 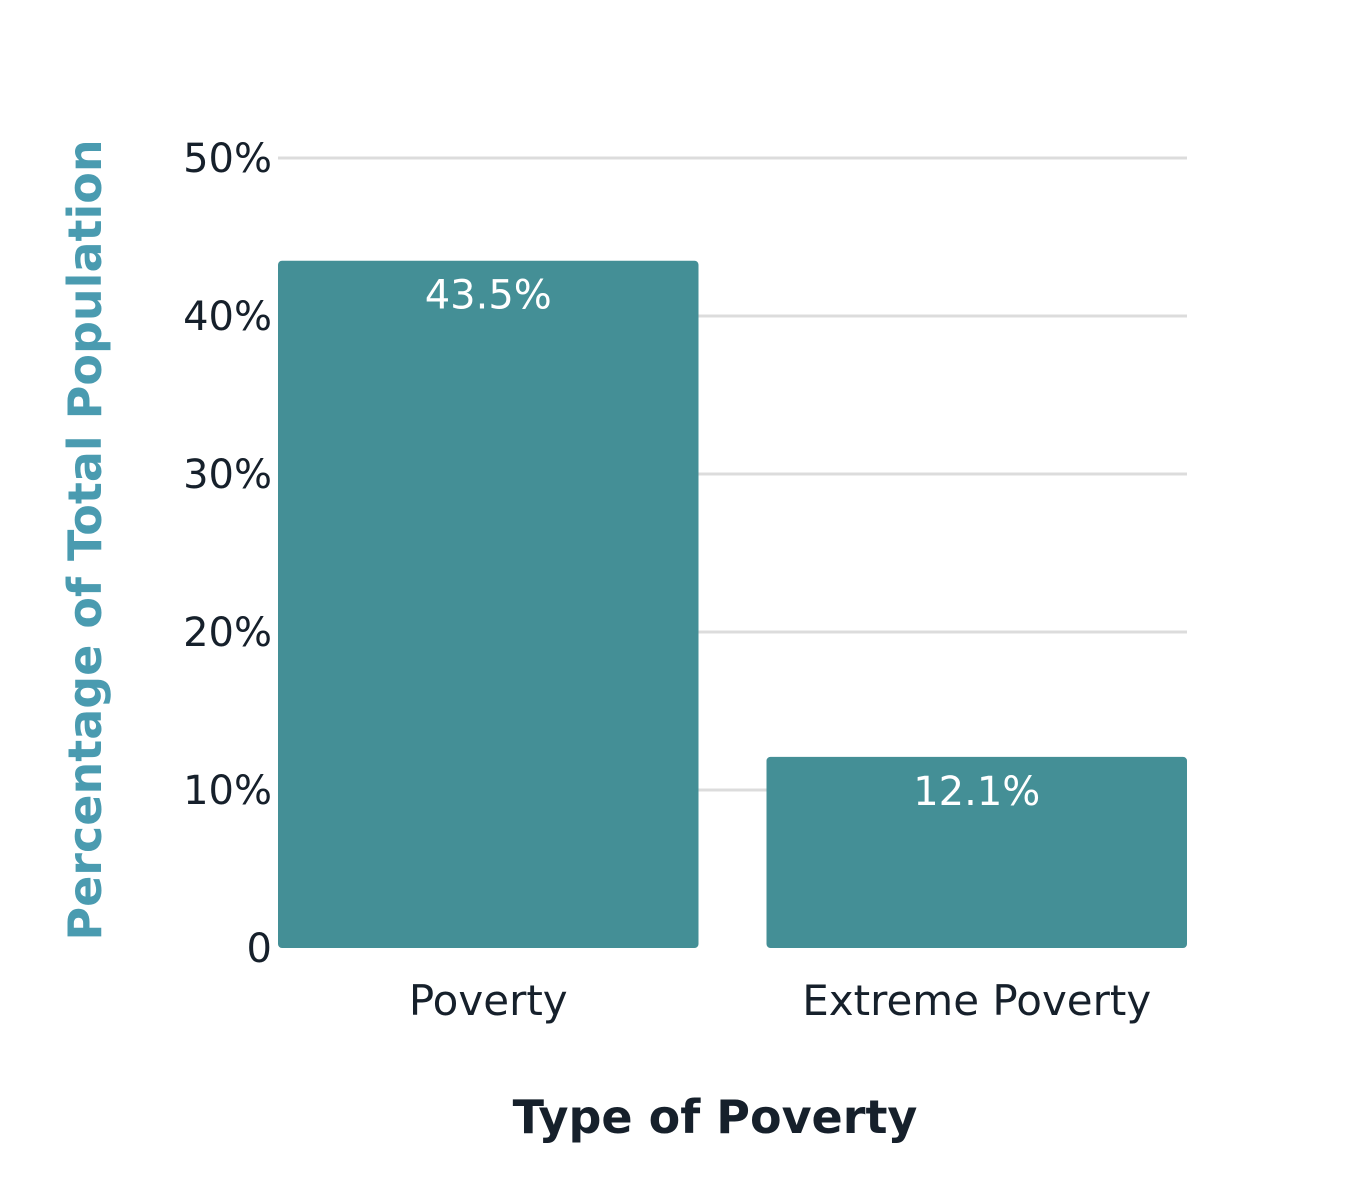 What do you see at coordinates (227, 475) in the screenshot?
I see `y-tick-label: 30%` at bounding box center [227, 475].